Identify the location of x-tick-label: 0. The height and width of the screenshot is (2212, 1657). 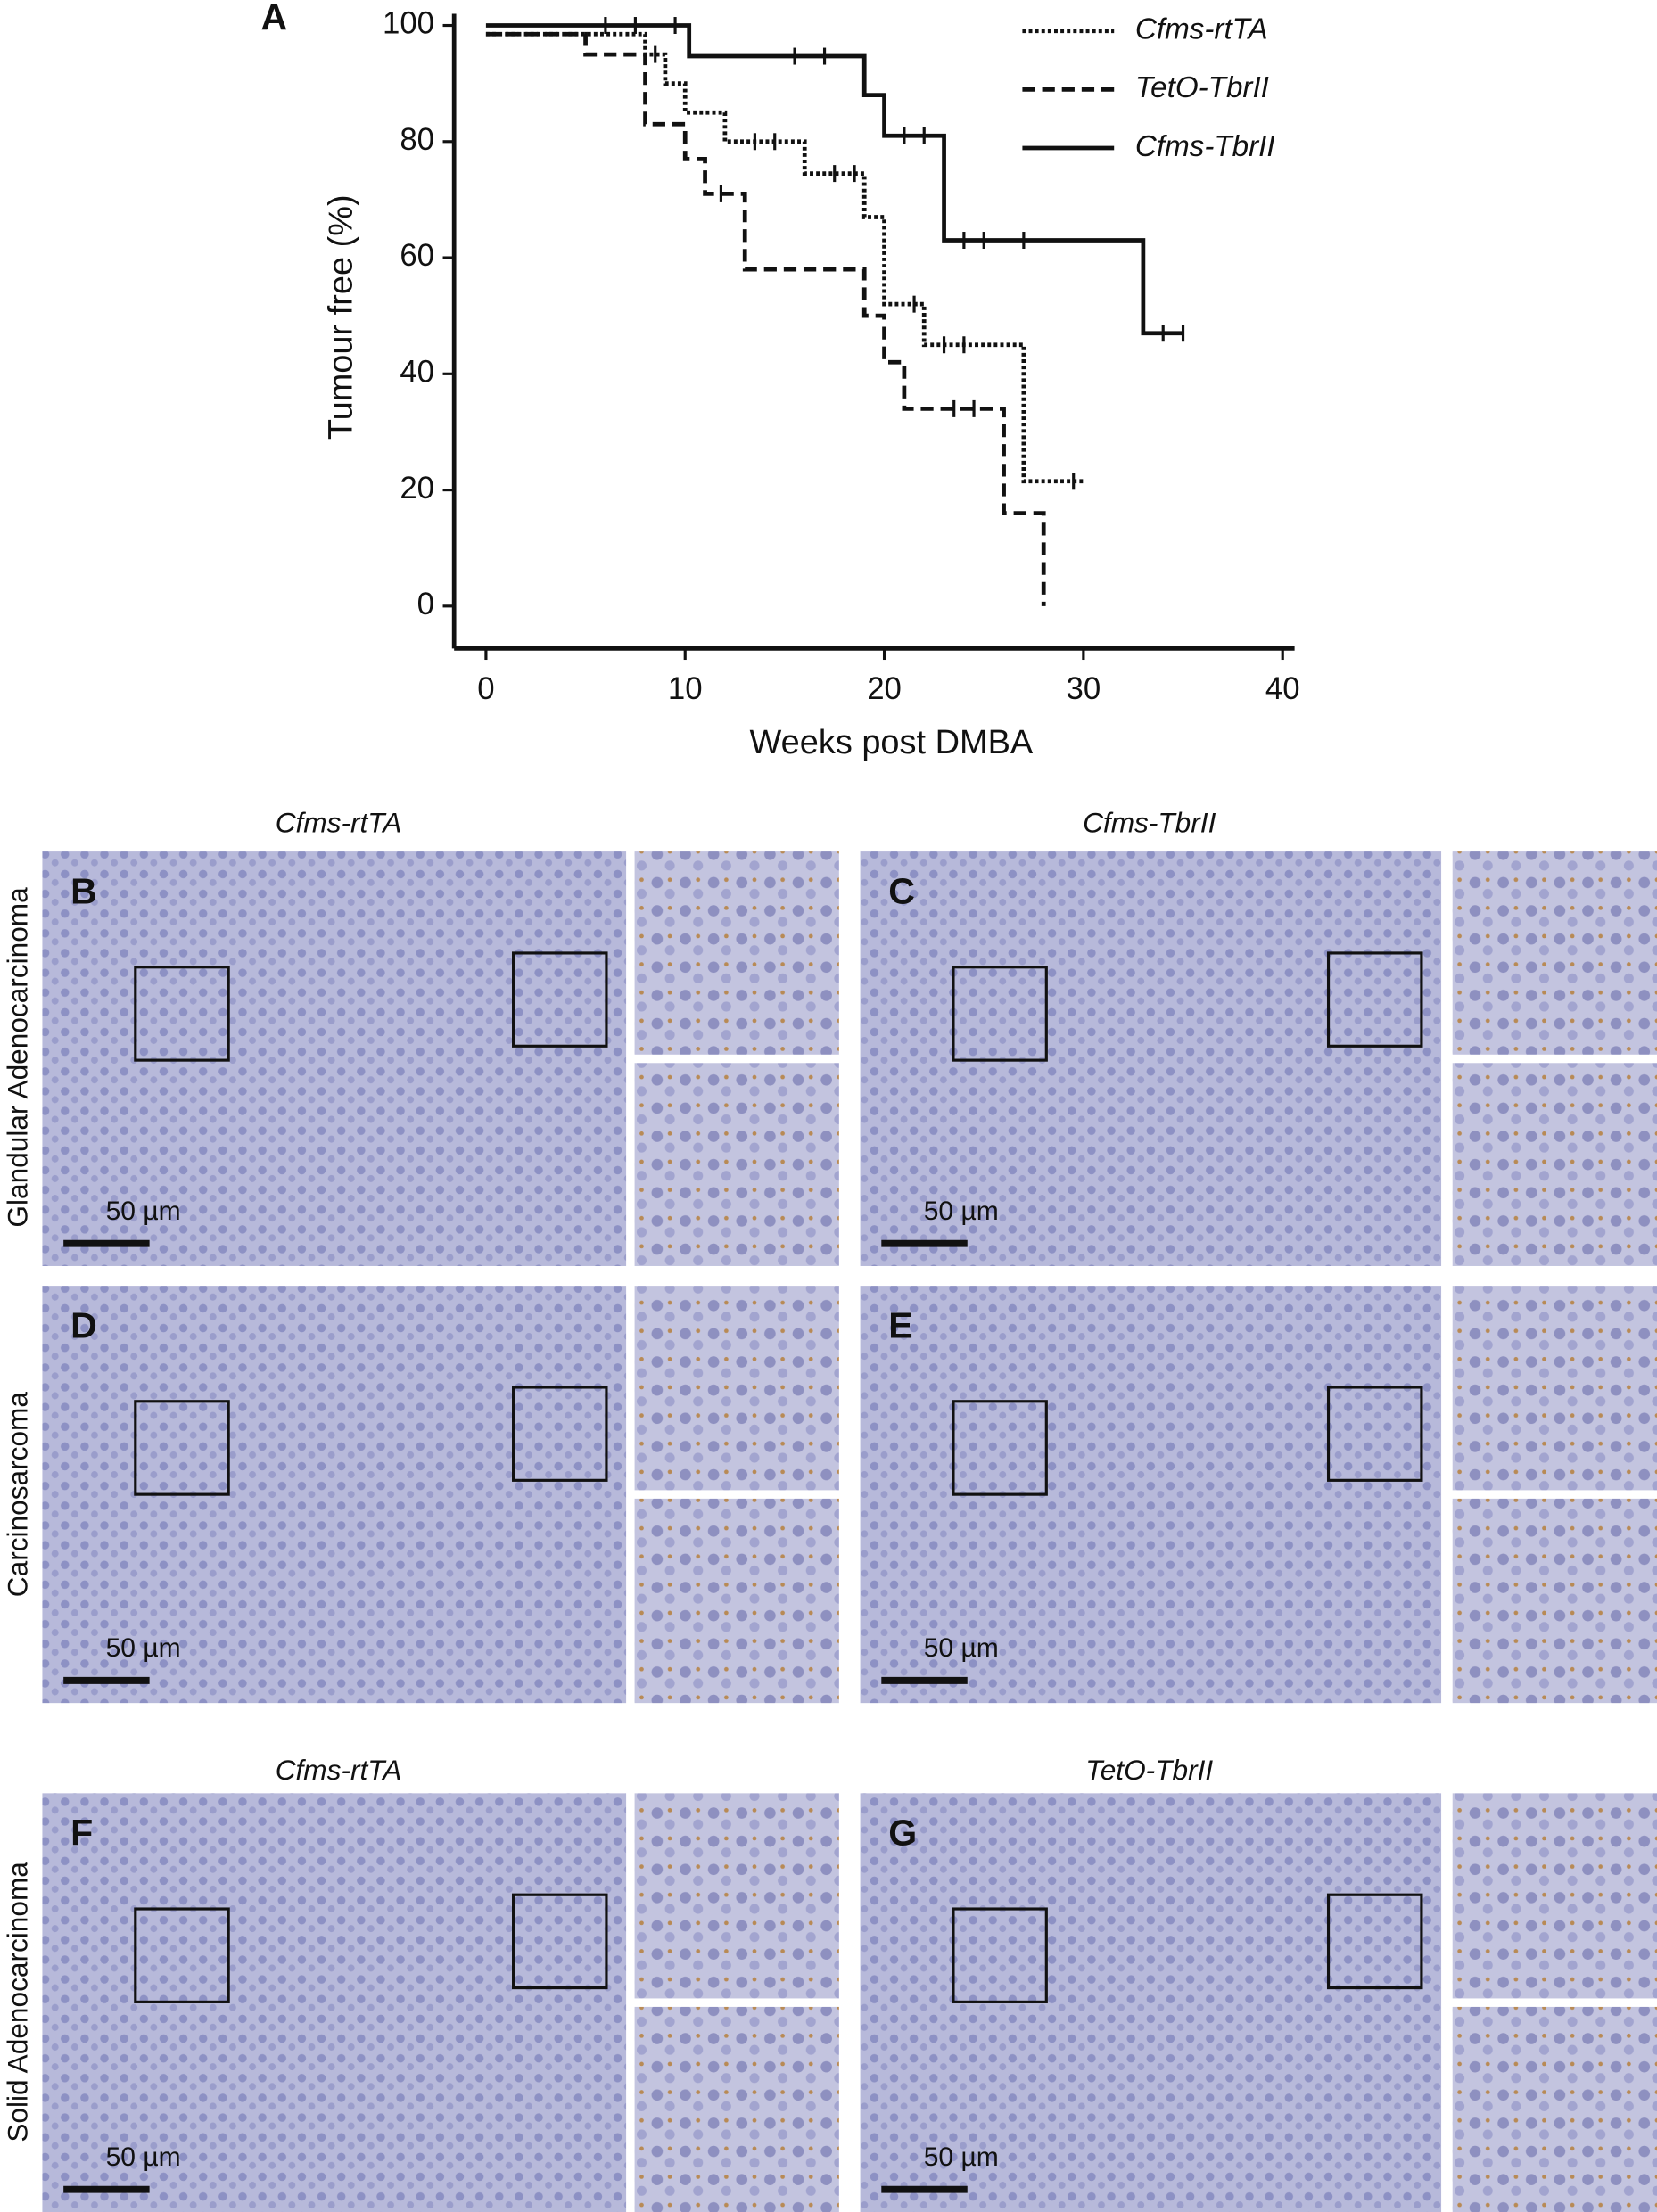
(485, 689).